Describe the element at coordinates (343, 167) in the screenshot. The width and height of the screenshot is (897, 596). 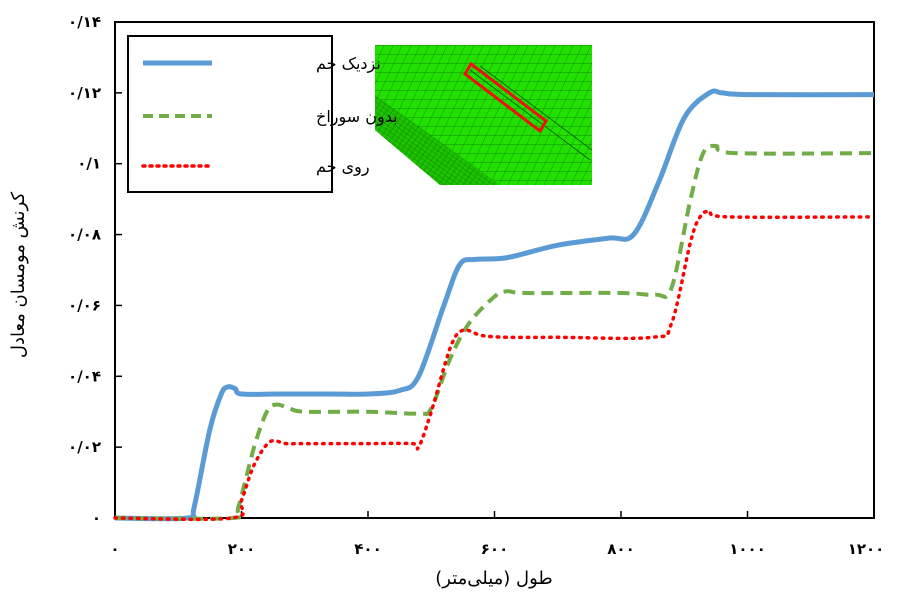
I see `legend-label-on-bend: روی خم` at that location.